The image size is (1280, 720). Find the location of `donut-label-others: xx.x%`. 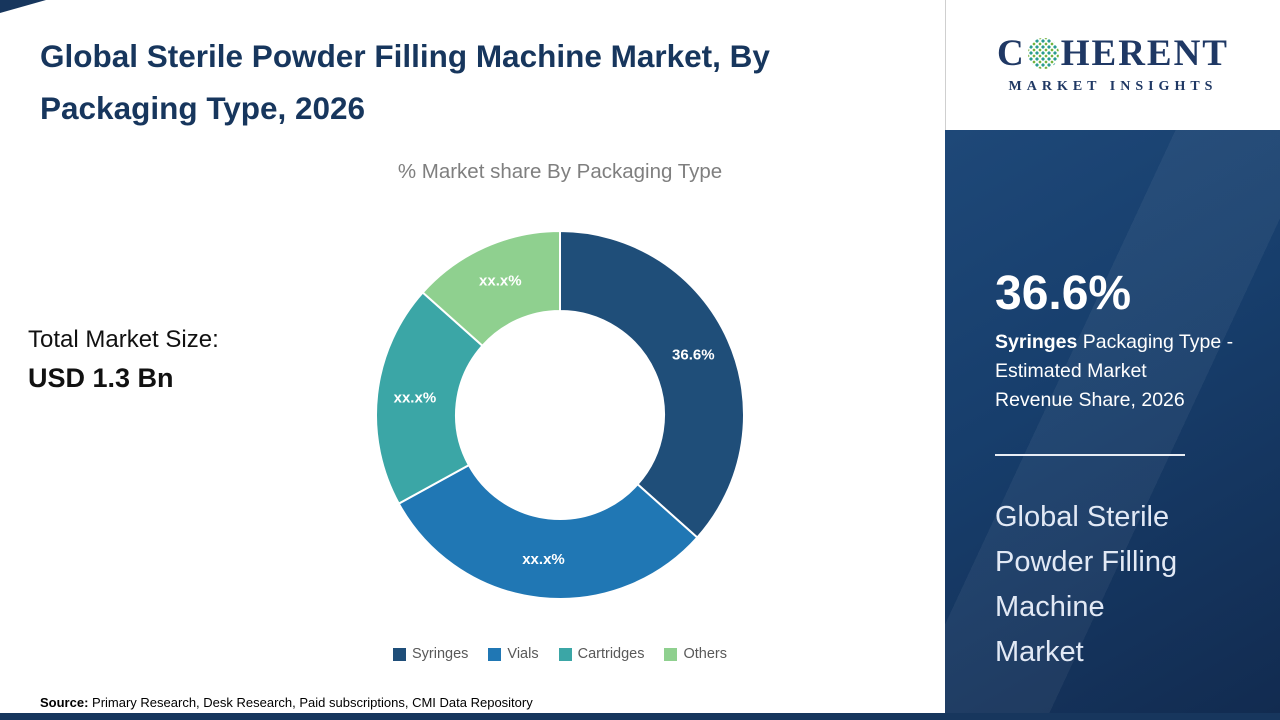

donut-label-others: xx.x% is located at coordinates (500, 281).